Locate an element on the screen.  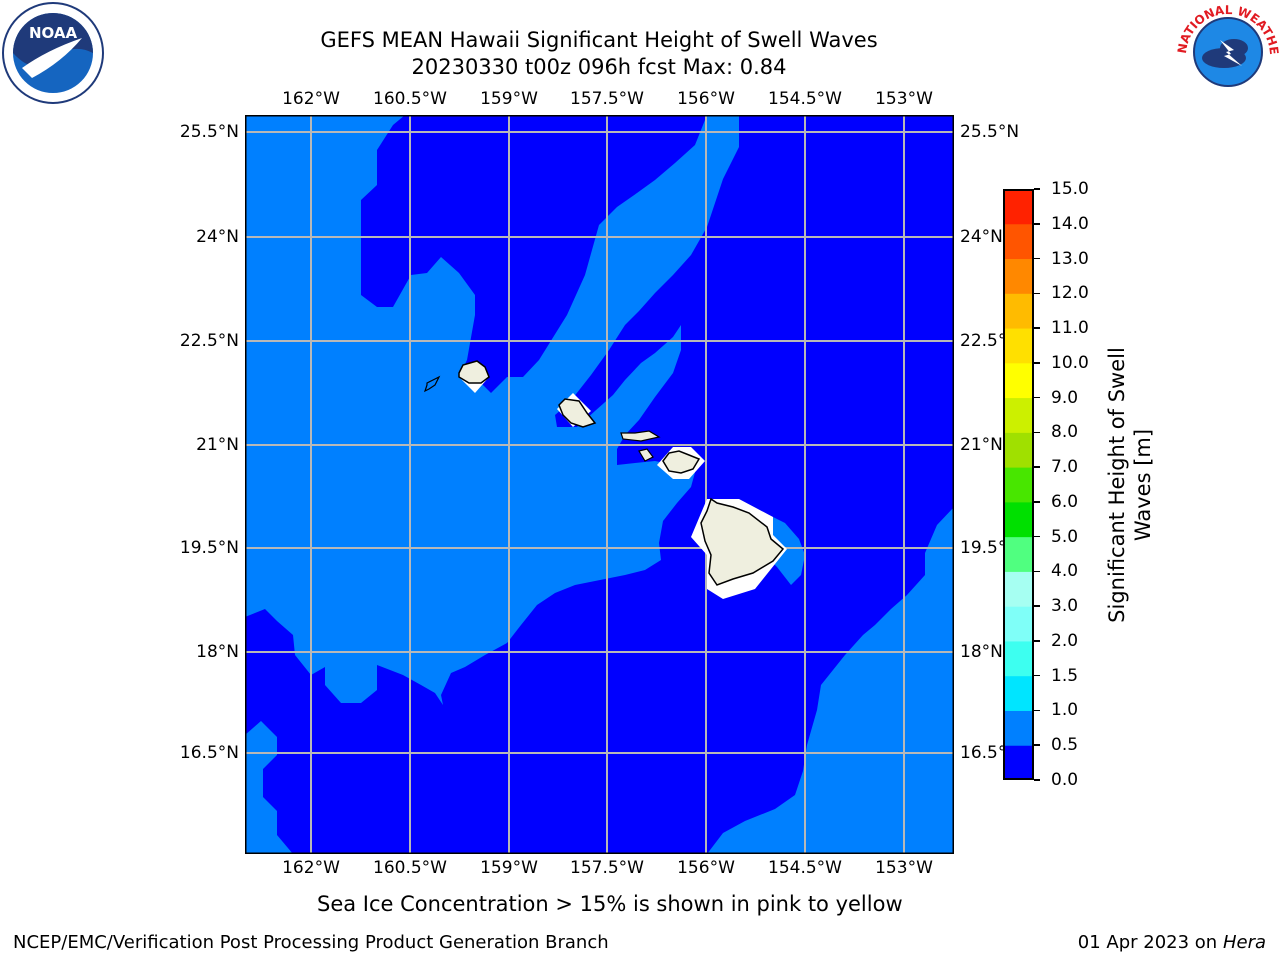
swell-region-northwest is located at coordinates (534, 254).